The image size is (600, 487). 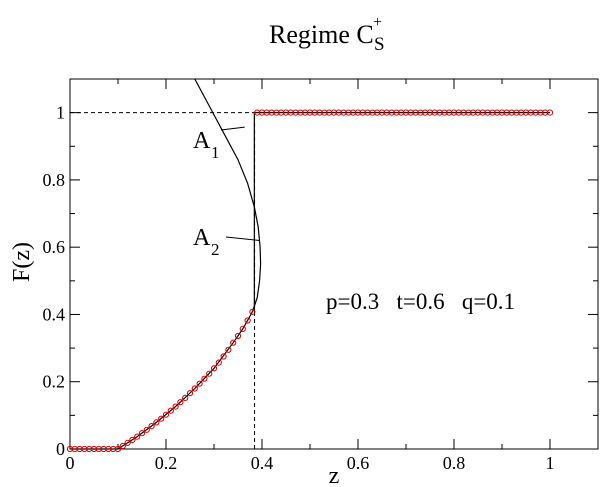 I want to click on chart-title: Regime C + S, so click(x=327, y=34).